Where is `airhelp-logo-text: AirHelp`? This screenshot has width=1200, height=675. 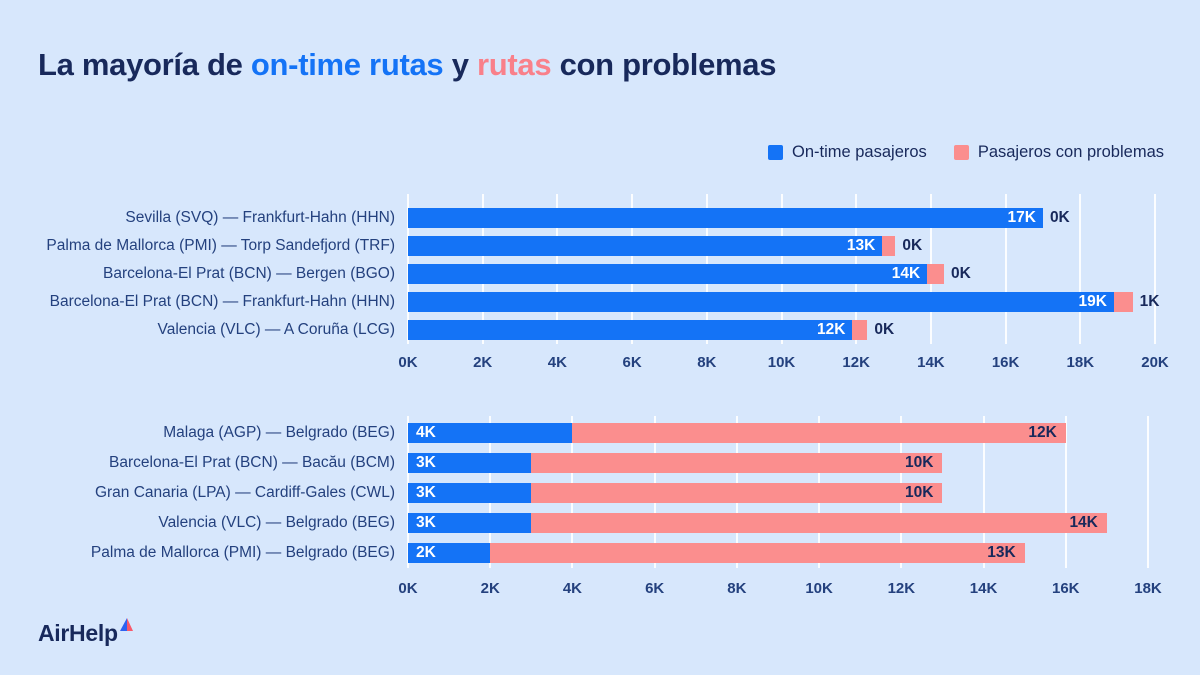 airhelp-logo-text: AirHelp is located at coordinates (78, 633).